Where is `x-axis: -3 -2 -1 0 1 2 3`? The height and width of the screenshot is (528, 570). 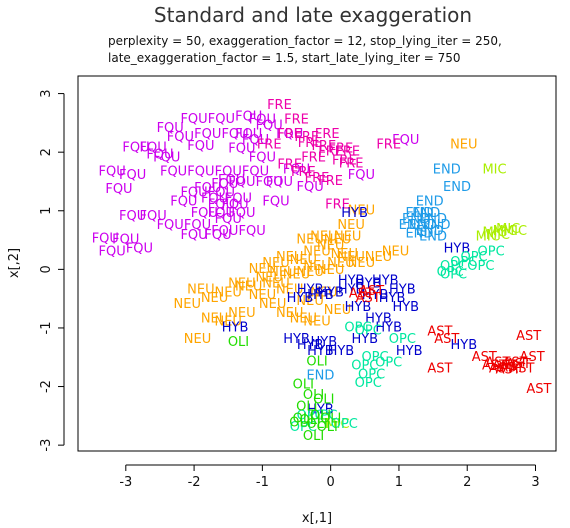 x-axis: -3 -2 -1 0 1 2 3 is located at coordinates (329, 477).